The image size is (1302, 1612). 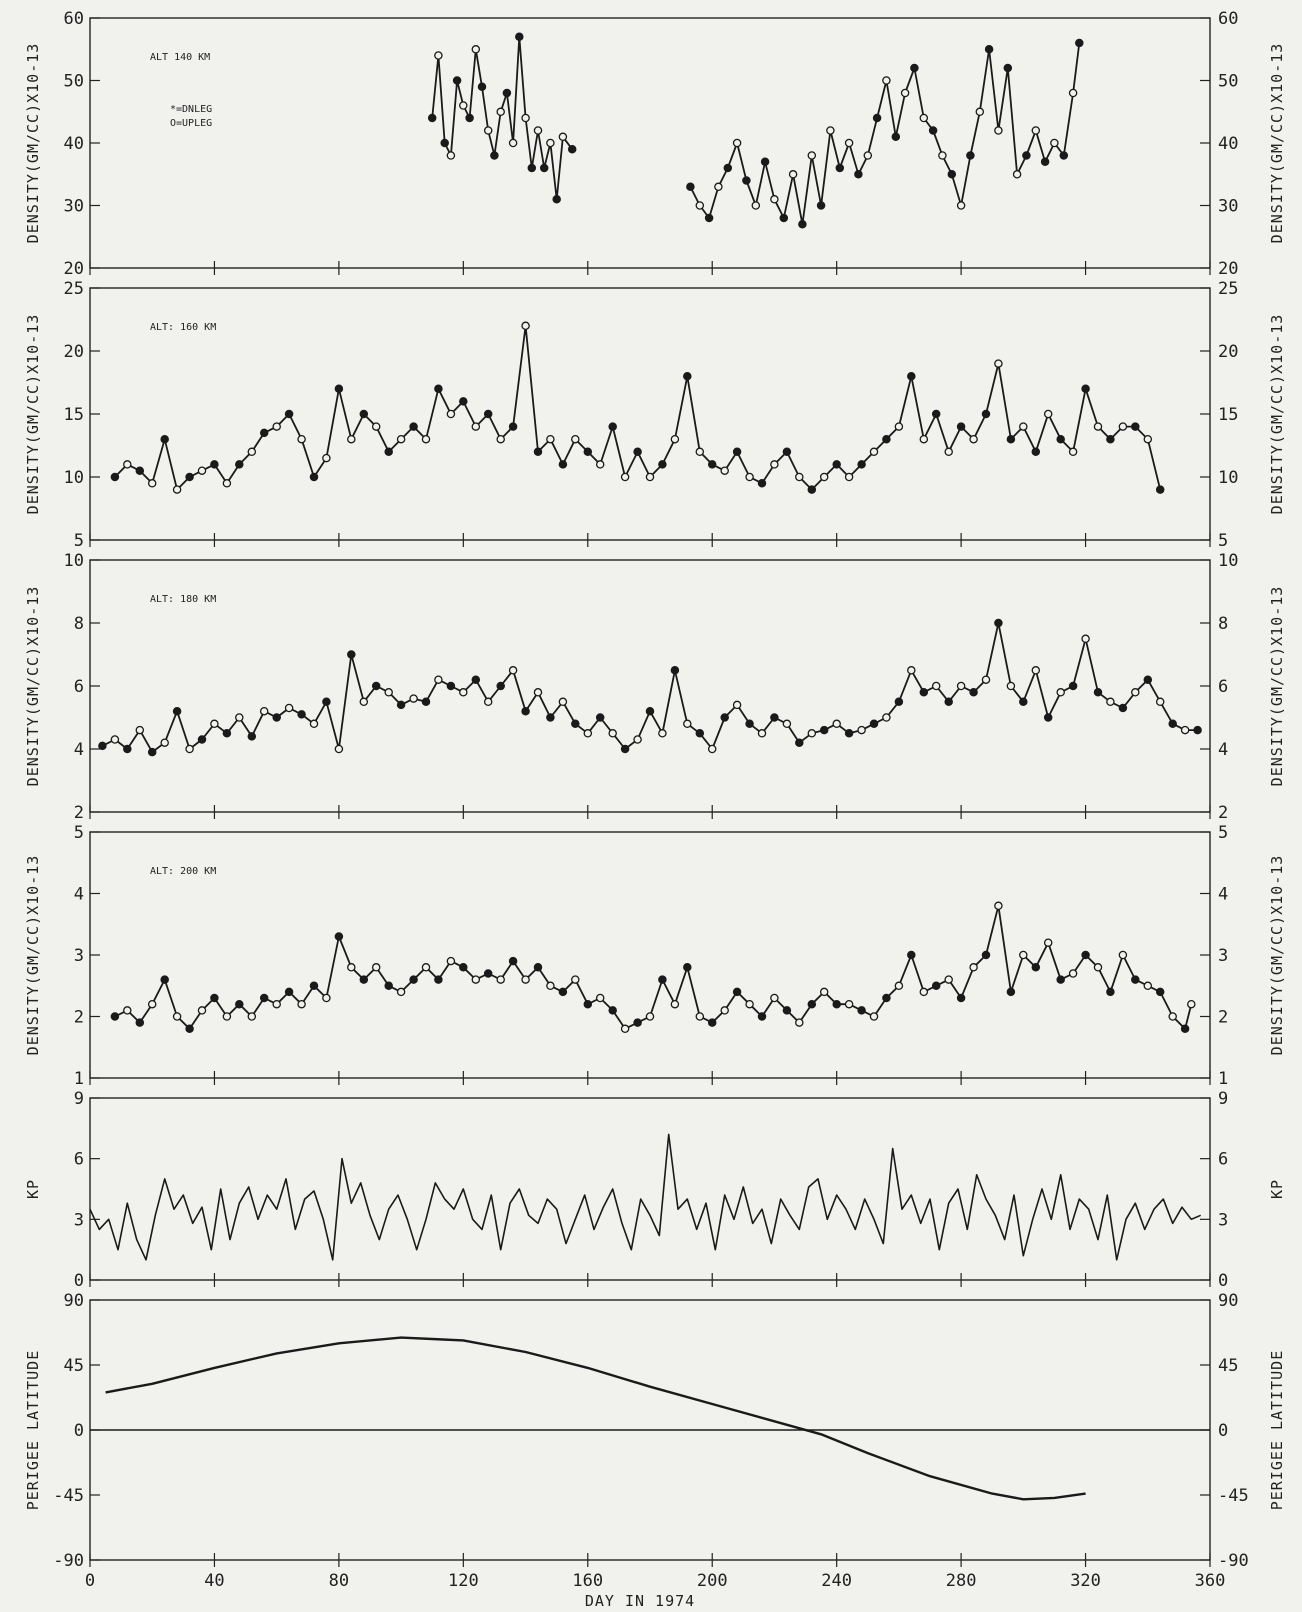 What do you see at coordinates (79, 956) in the screenshot?
I see `y-tick-label-left: 3` at bounding box center [79, 956].